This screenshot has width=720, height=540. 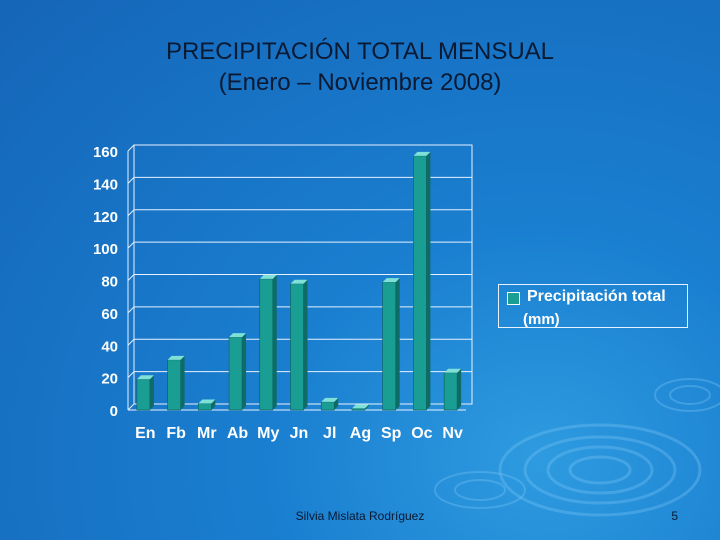 What do you see at coordinates (674, 516) in the screenshot?
I see `page-number: 5` at bounding box center [674, 516].